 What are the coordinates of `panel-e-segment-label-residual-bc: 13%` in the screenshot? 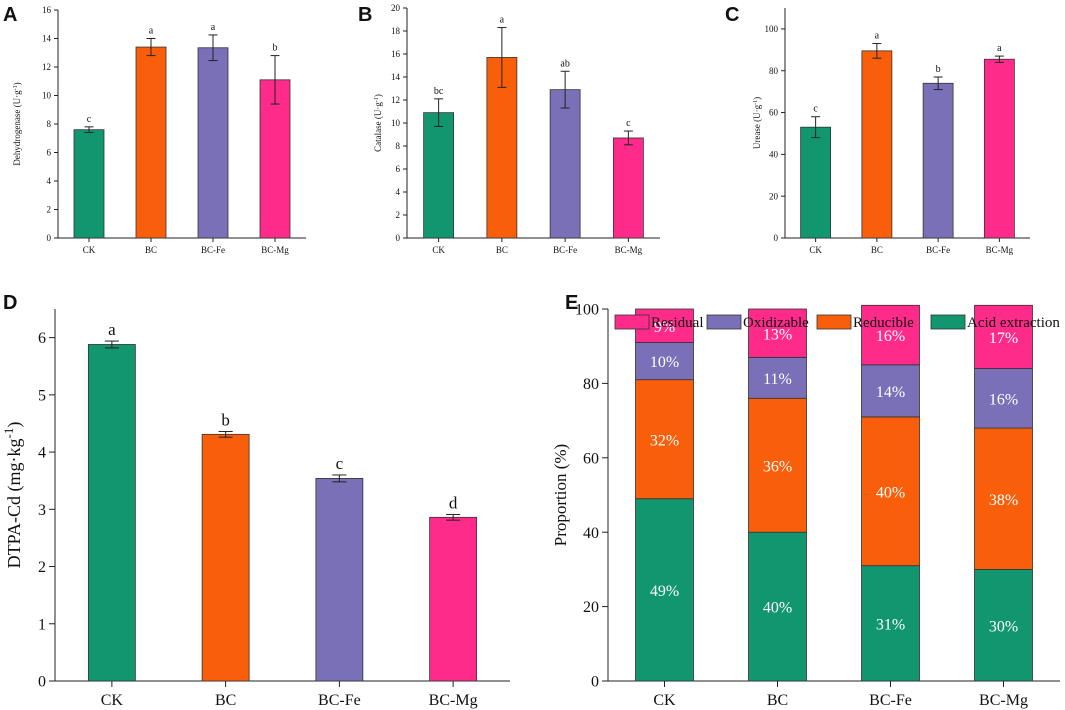 It's located at (777, 334).